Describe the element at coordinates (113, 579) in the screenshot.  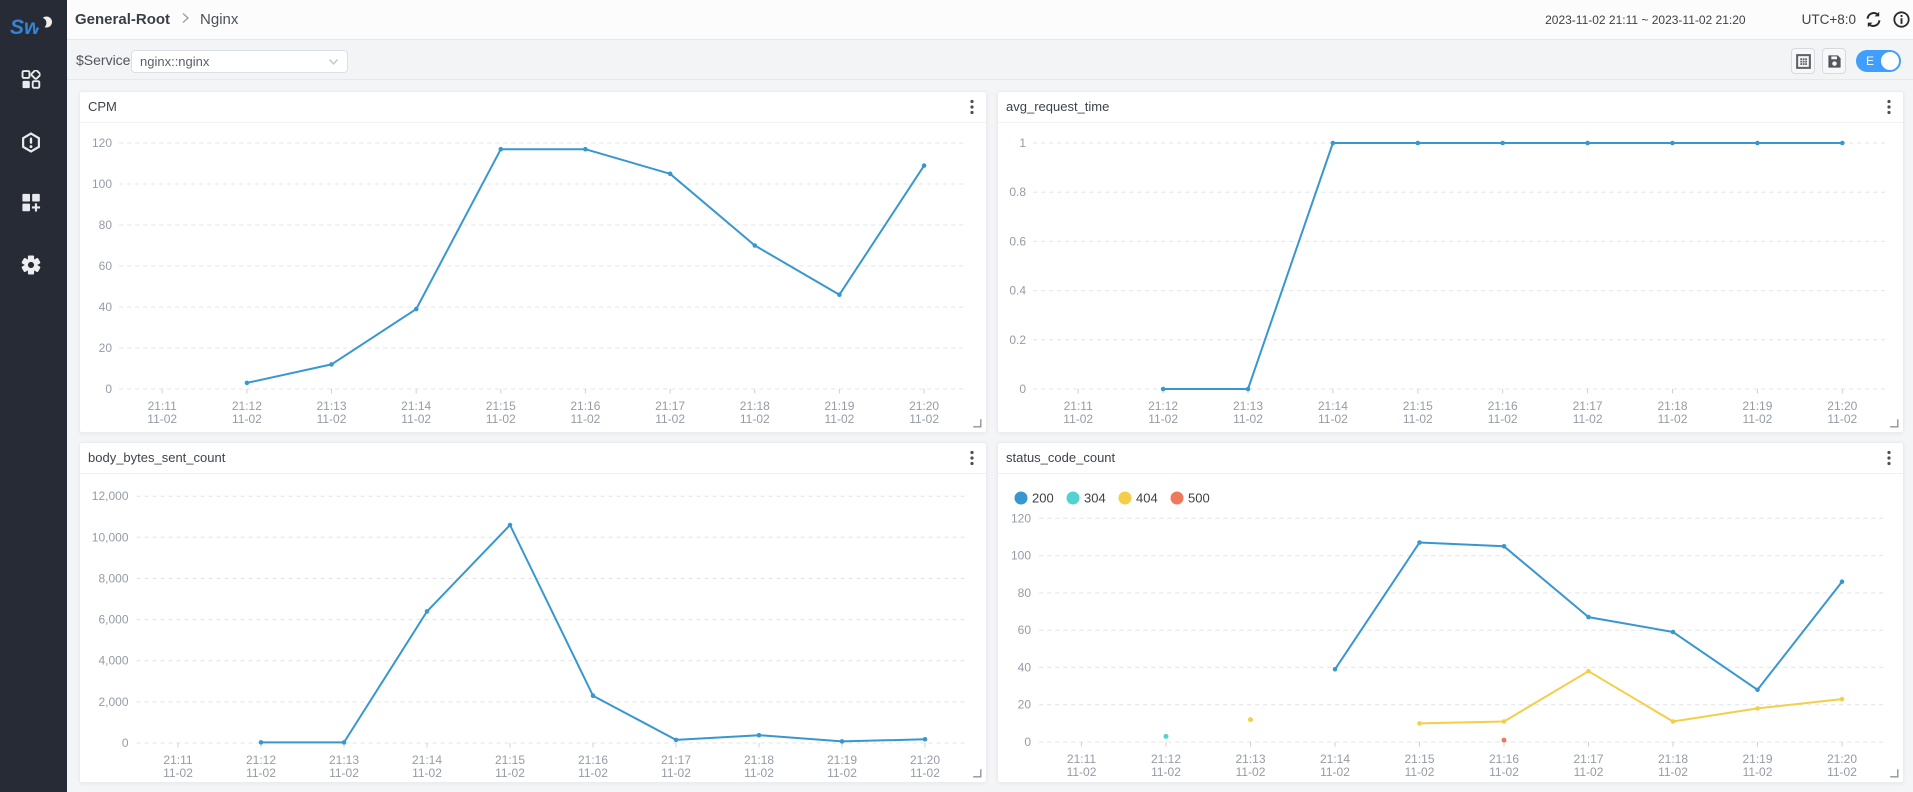
I see `svg-text: 8,000` at that location.